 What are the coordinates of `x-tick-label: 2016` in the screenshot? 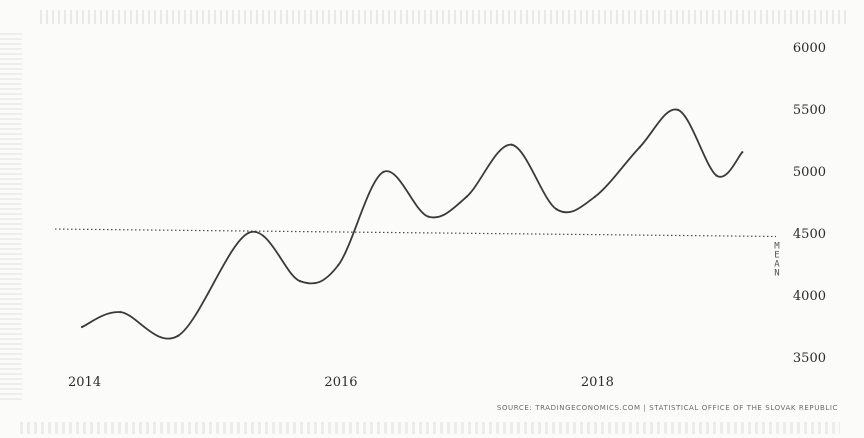 It's located at (340, 382).